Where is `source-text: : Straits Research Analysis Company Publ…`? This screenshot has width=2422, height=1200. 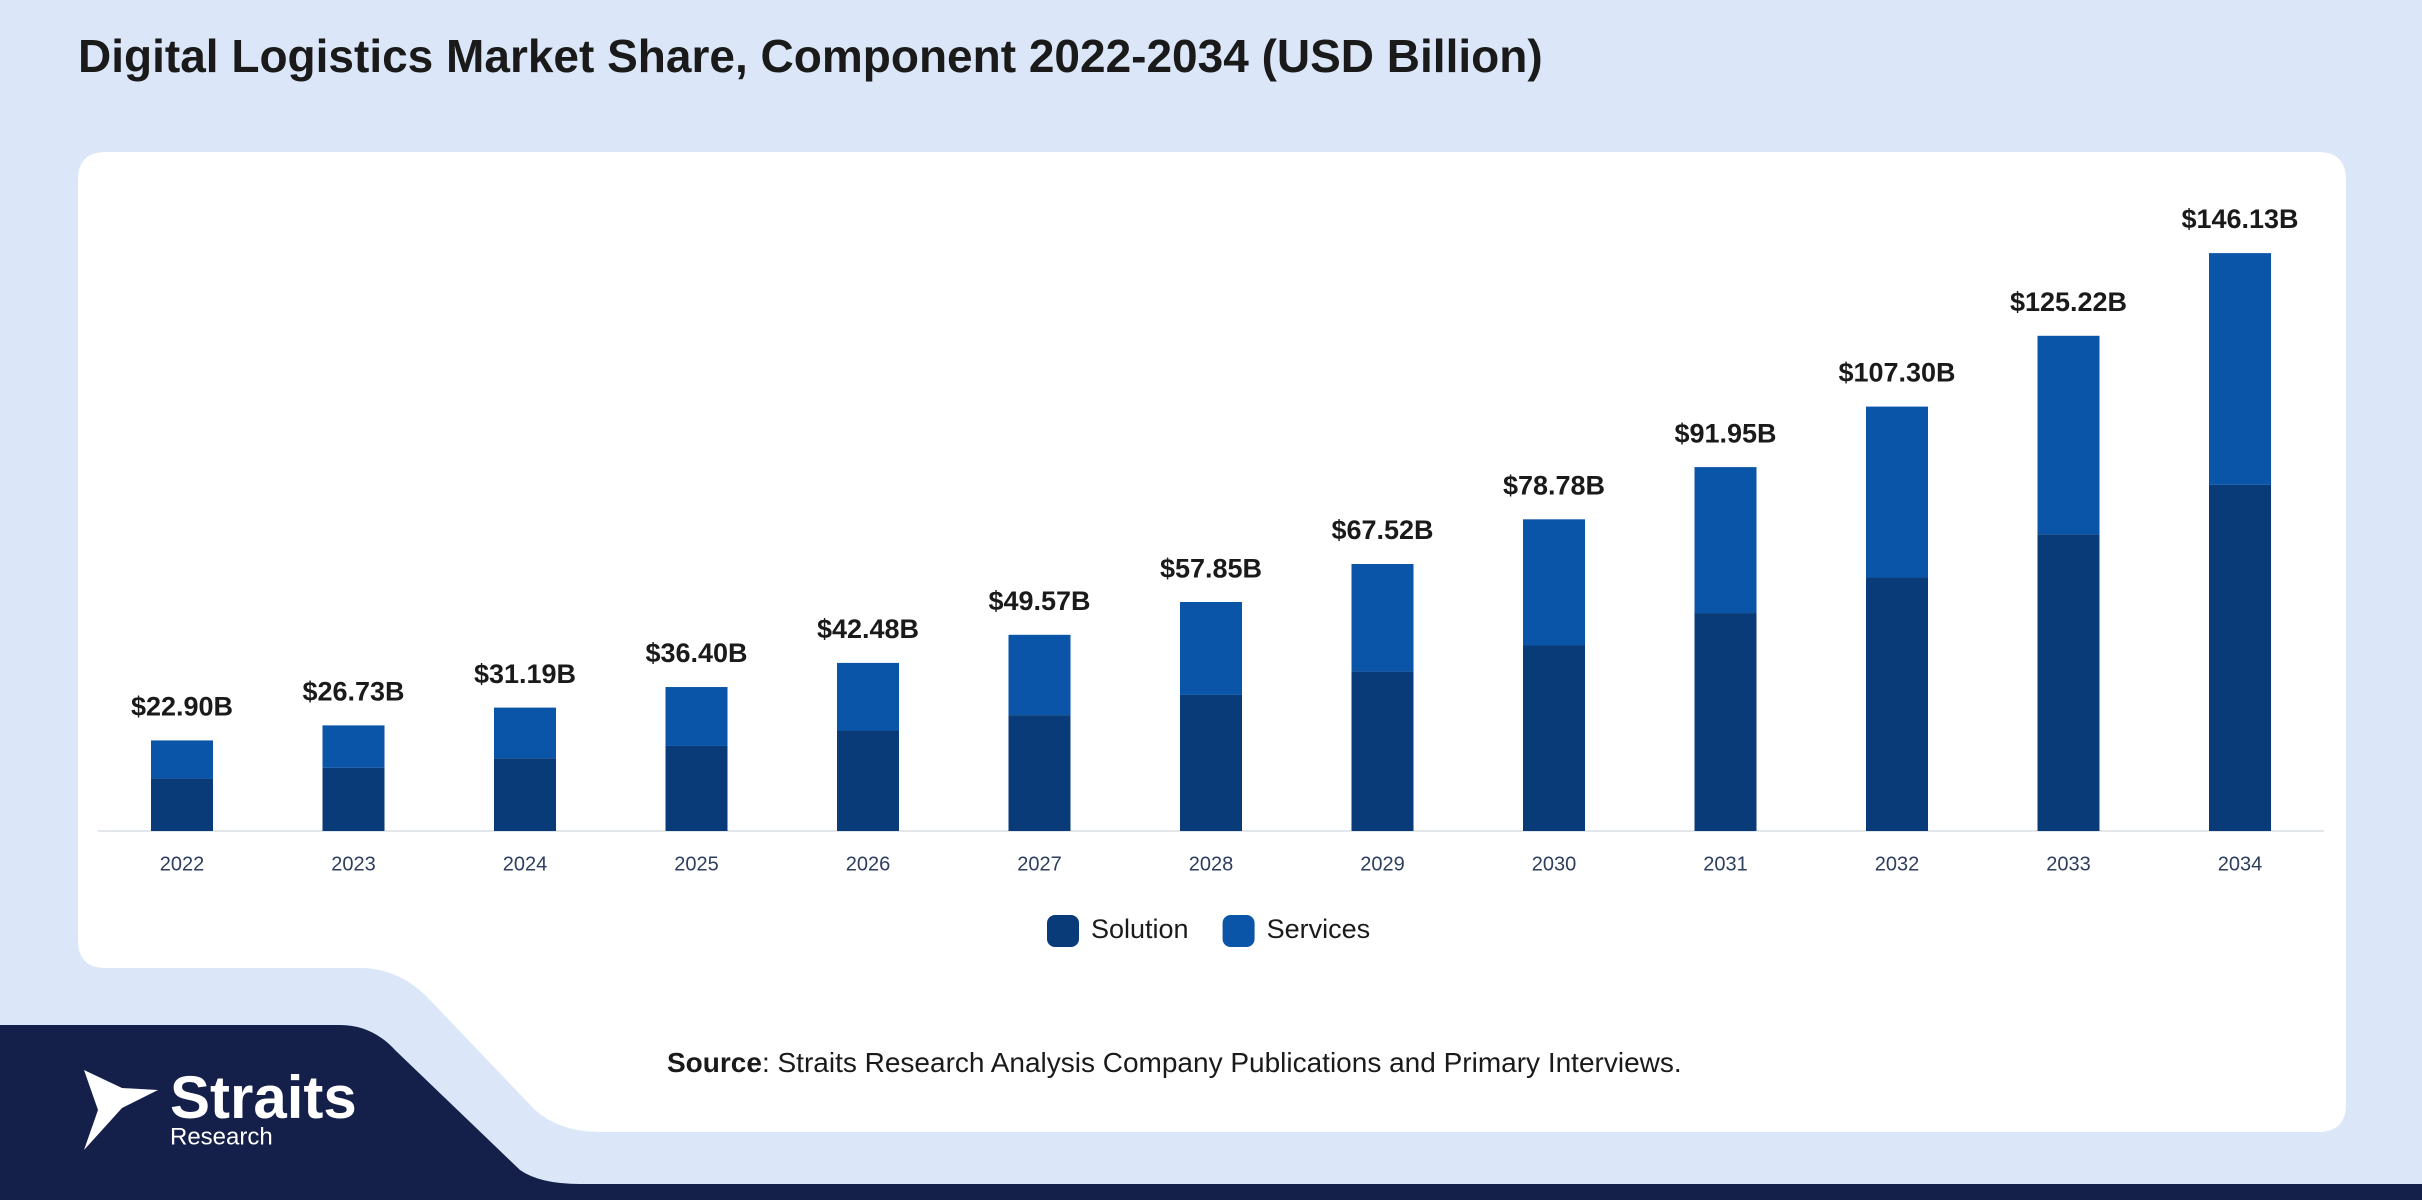 source-text: : Straits Research Analysis Company Publ… is located at coordinates (1222, 1062).